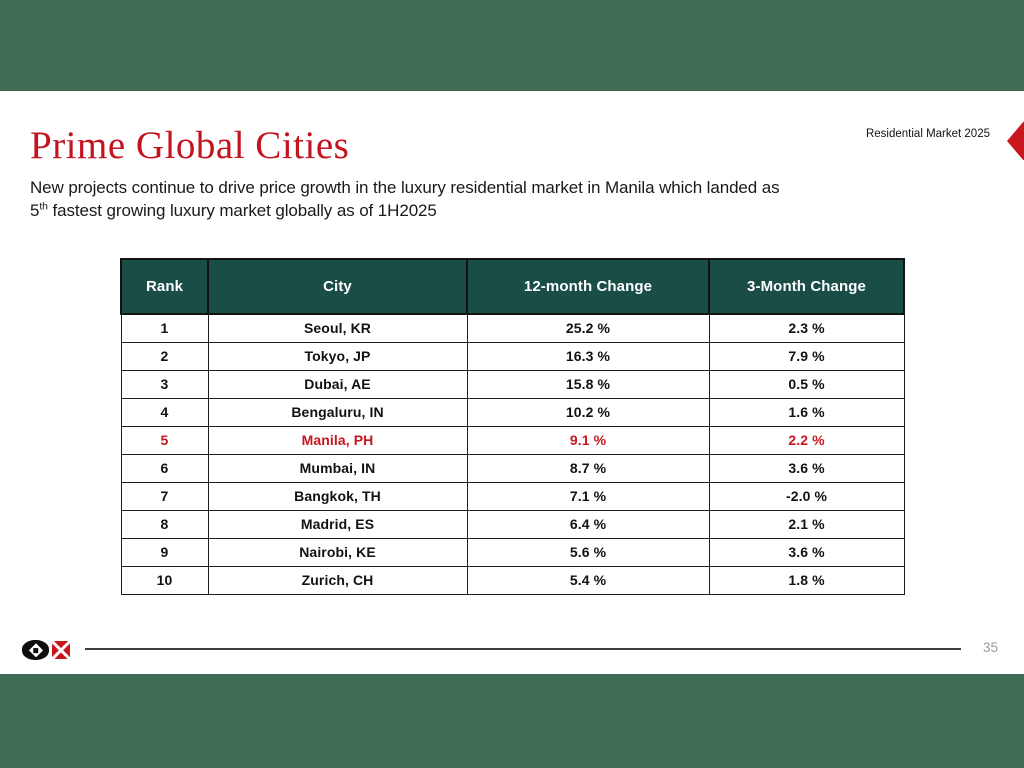 Image resolution: width=1024 pixels, height=768 pixels. What do you see at coordinates (164, 286) in the screenshot?
I see `column-header-rank: Rank` at bounding box center [164, 286].